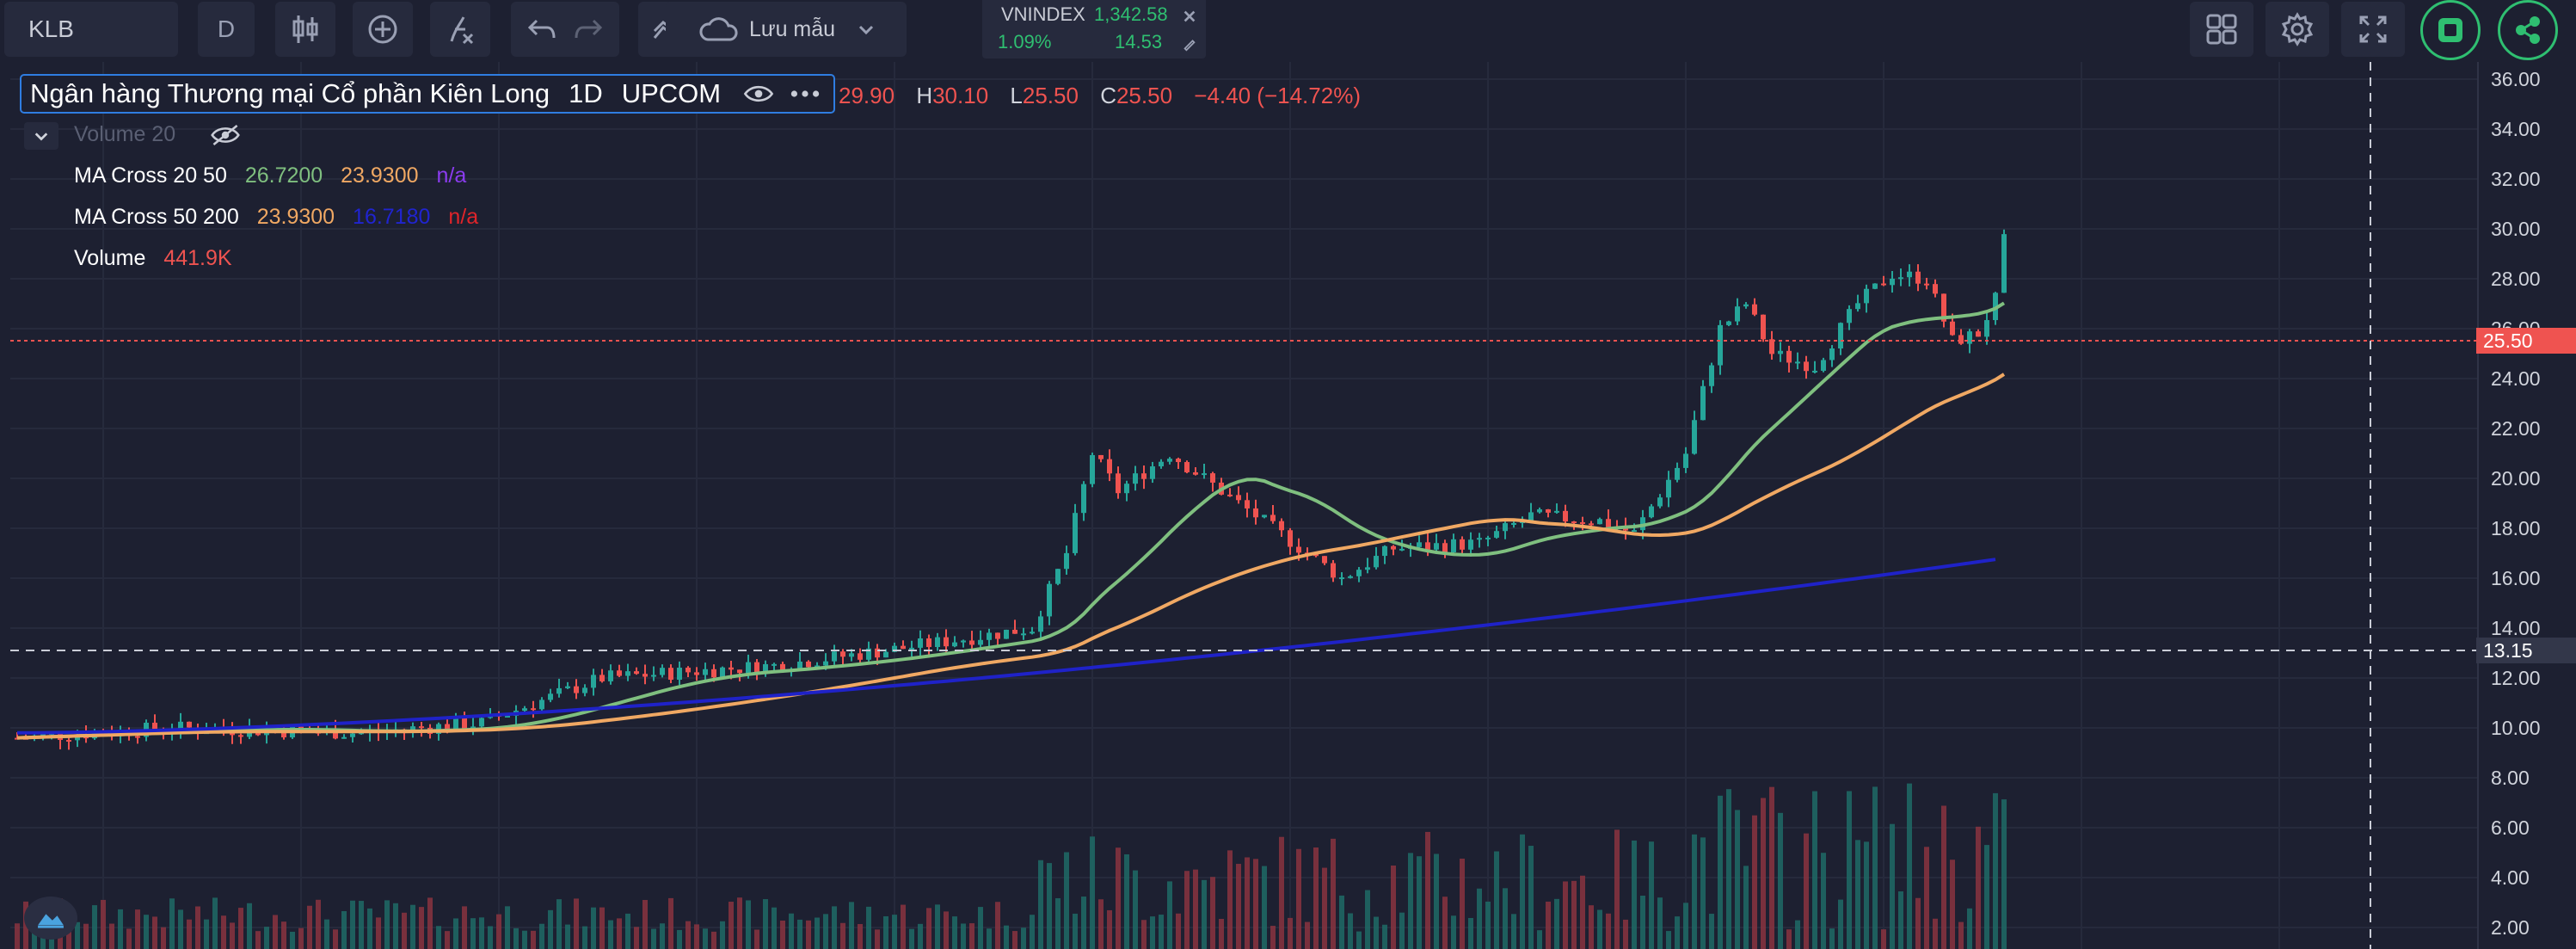  I want to click on symbol-search-button: KLB, so click(91, 29).